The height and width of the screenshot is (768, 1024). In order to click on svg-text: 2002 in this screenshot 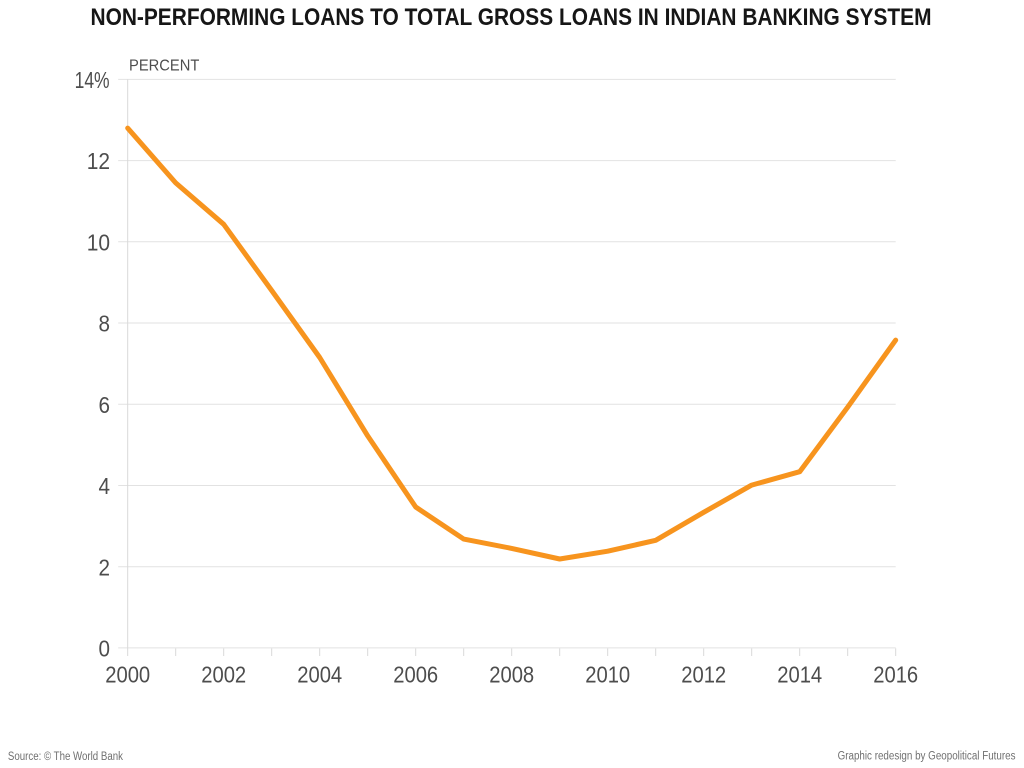, I will do `click(223, 675)`.